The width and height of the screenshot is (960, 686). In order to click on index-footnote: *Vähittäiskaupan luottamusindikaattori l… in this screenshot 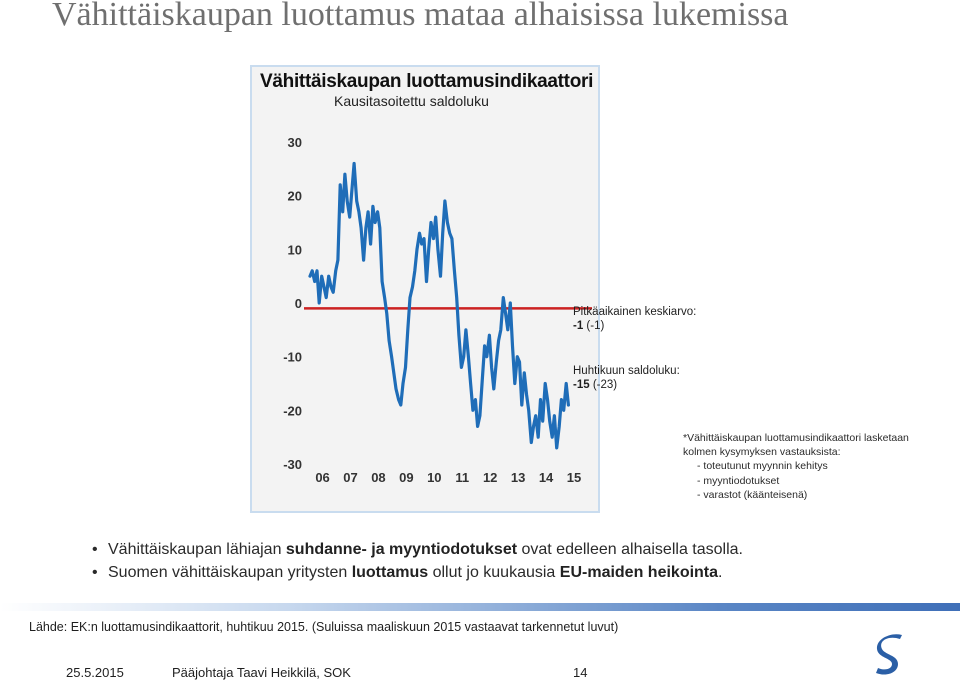, I will do `click(796, 466)`.